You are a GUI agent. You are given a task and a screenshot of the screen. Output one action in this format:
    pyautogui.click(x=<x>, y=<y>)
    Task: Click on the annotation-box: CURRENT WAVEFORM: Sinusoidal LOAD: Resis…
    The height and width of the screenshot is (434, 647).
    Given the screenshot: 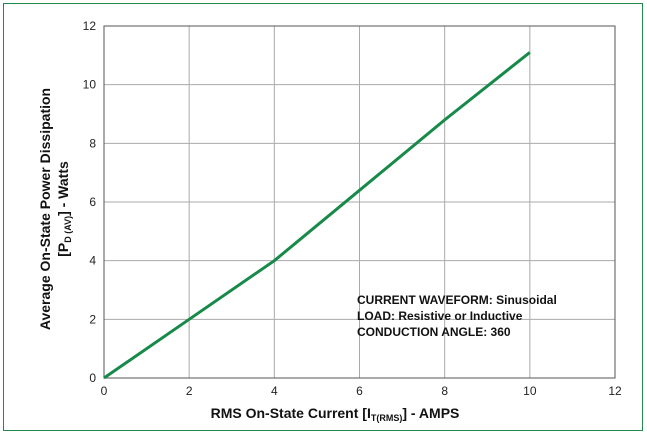 What is the action you would take?
    pyautogui.click(x=457, y=316)
    